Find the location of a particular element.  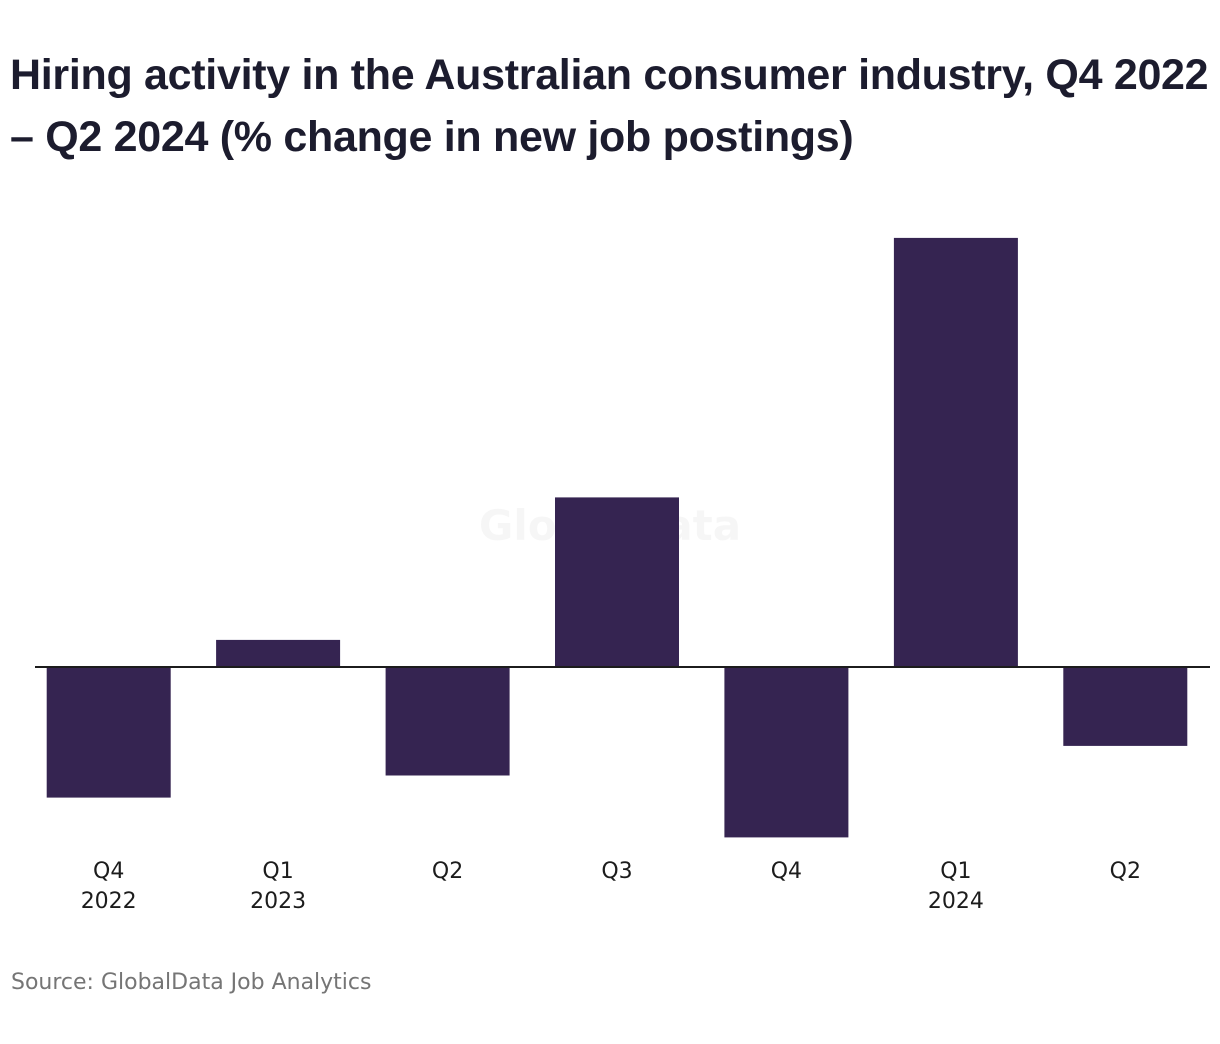

x-tick-quarter-5: Q1 is located at coordinates (955, 871).